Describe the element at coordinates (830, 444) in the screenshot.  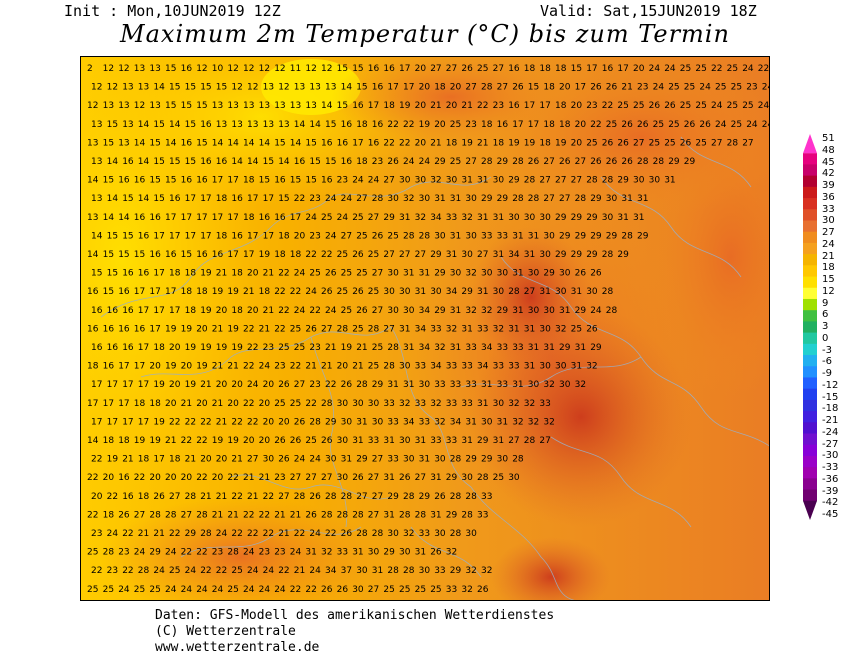
I see `legend-label: -27` at that location.